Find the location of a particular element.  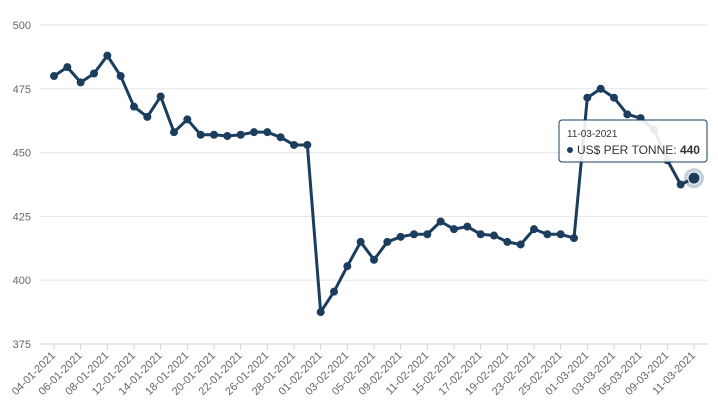

tooltip-value: 440 is located at coordinates (690, 150).